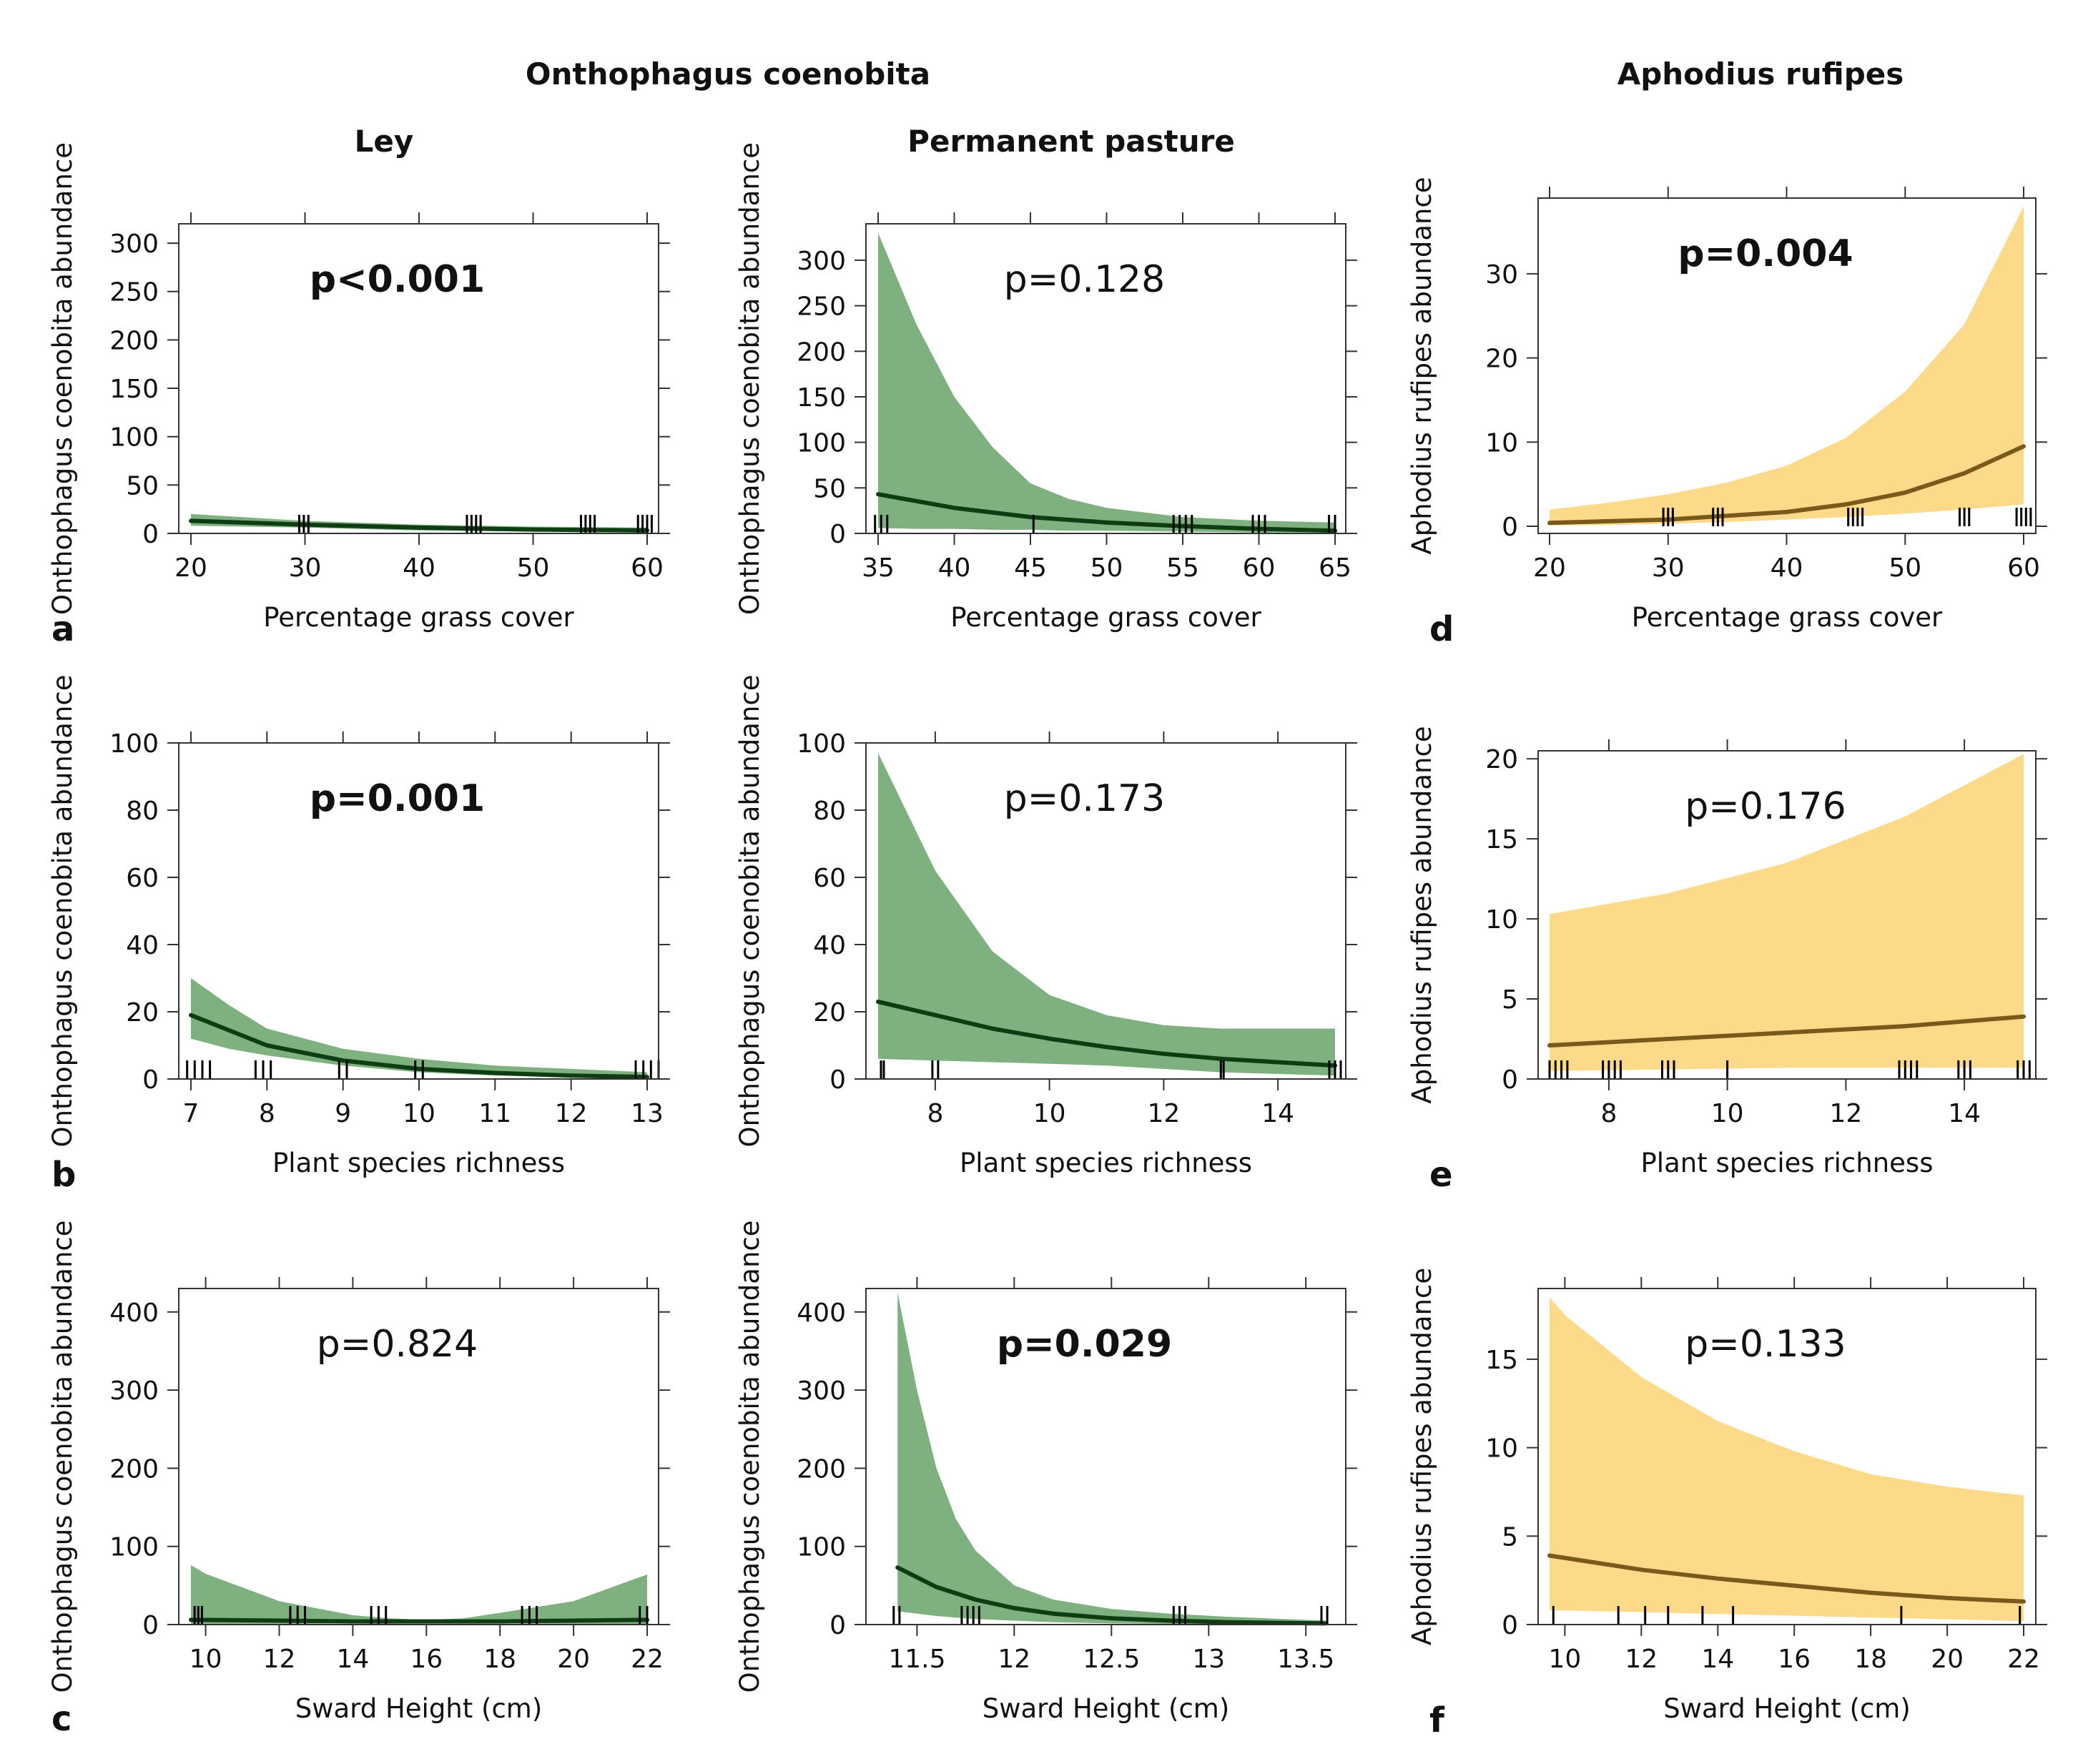 The image size is (2083, 1764). I want to click on p-value-annotation: p<0.001, so click(397, 279).